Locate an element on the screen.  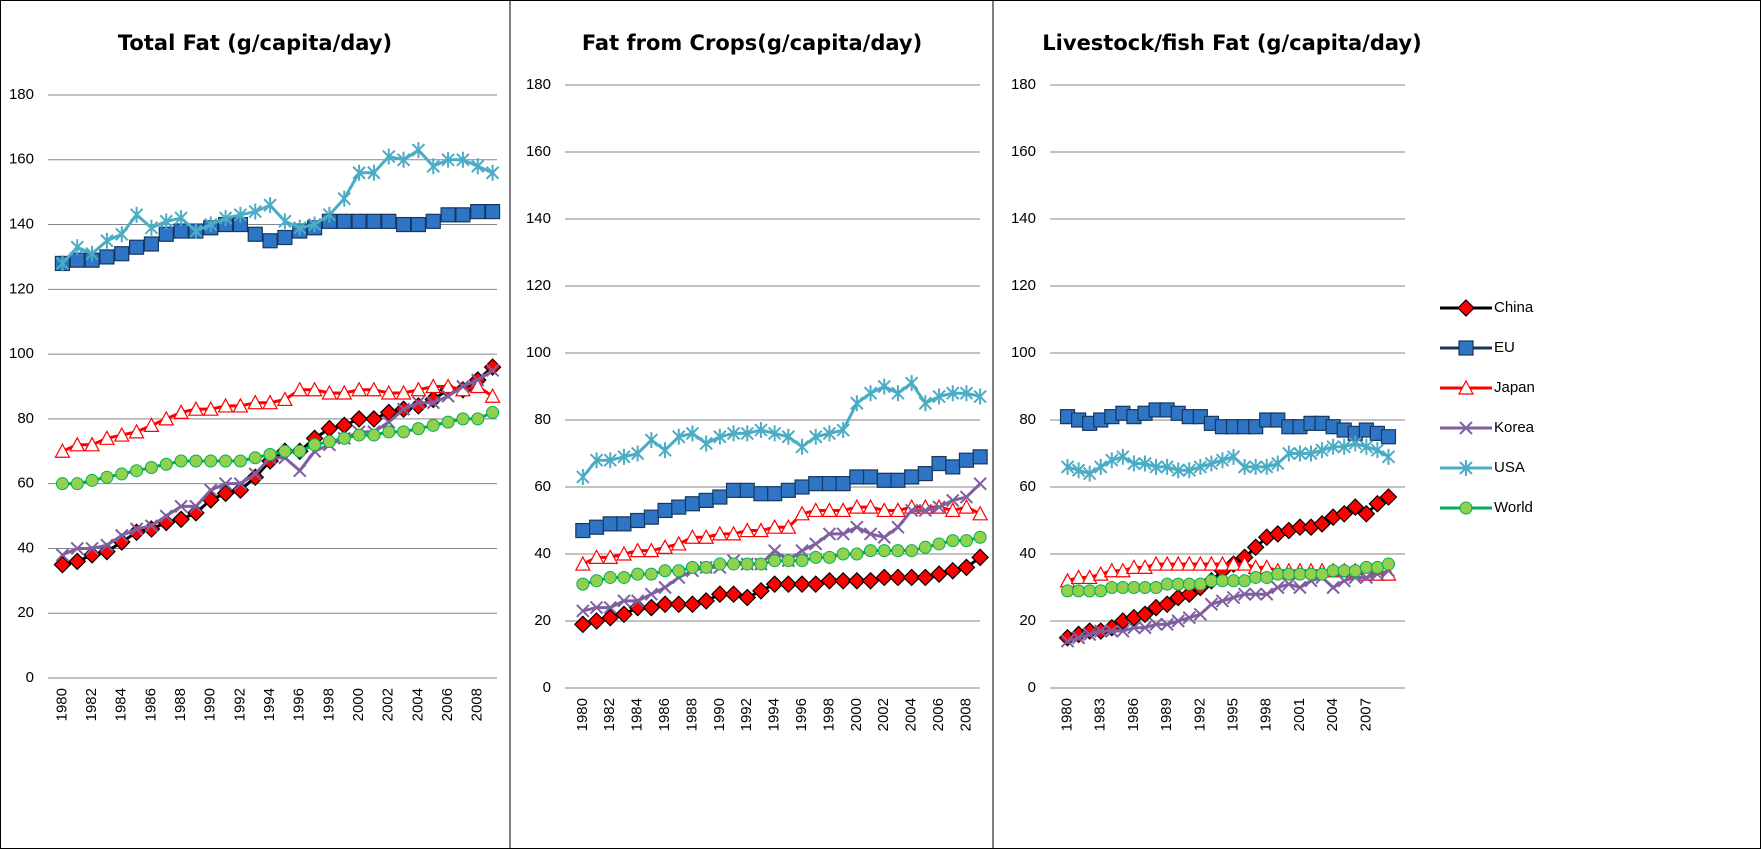
x-tick-label: 1982 is located at coordinates (609, 714).